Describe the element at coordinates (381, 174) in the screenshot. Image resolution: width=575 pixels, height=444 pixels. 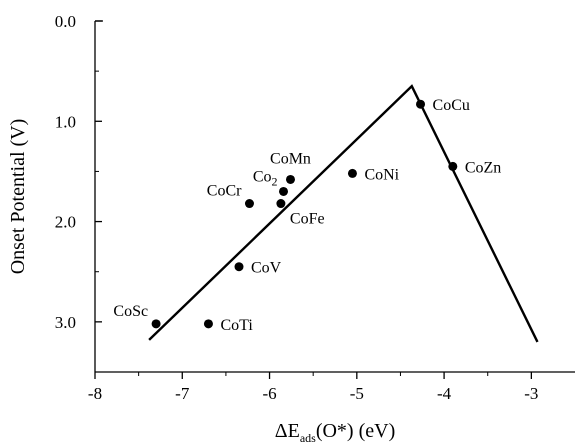
I see `point-label: CoNi` at that location.